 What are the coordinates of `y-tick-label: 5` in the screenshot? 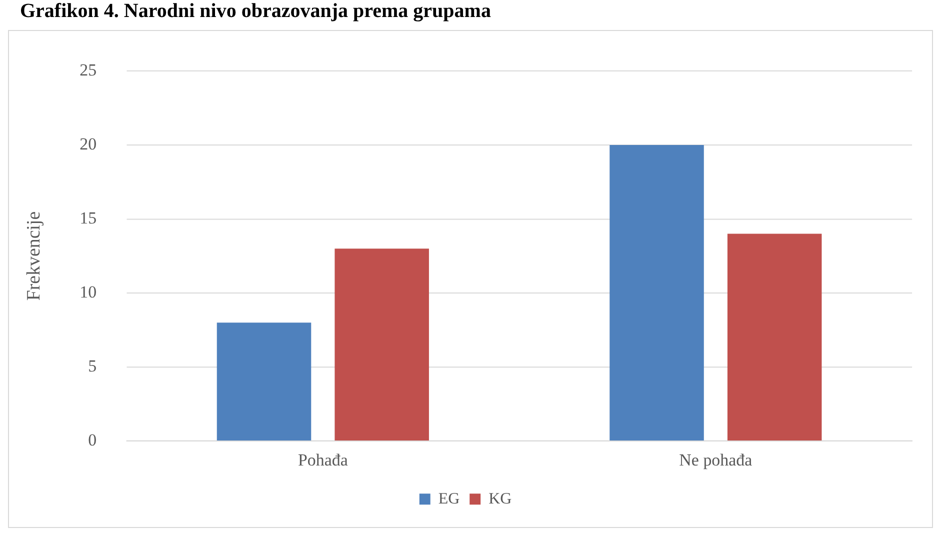 It's located at (92, 366).